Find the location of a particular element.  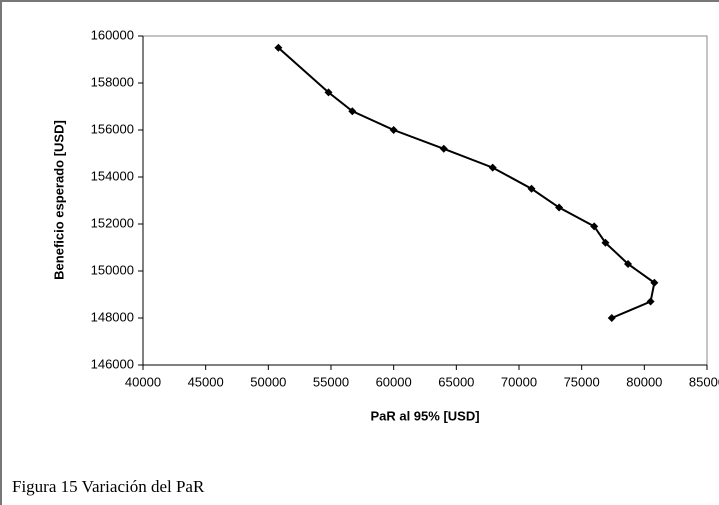

x-tick-label: 65000 is located at coordinates (456, 381).